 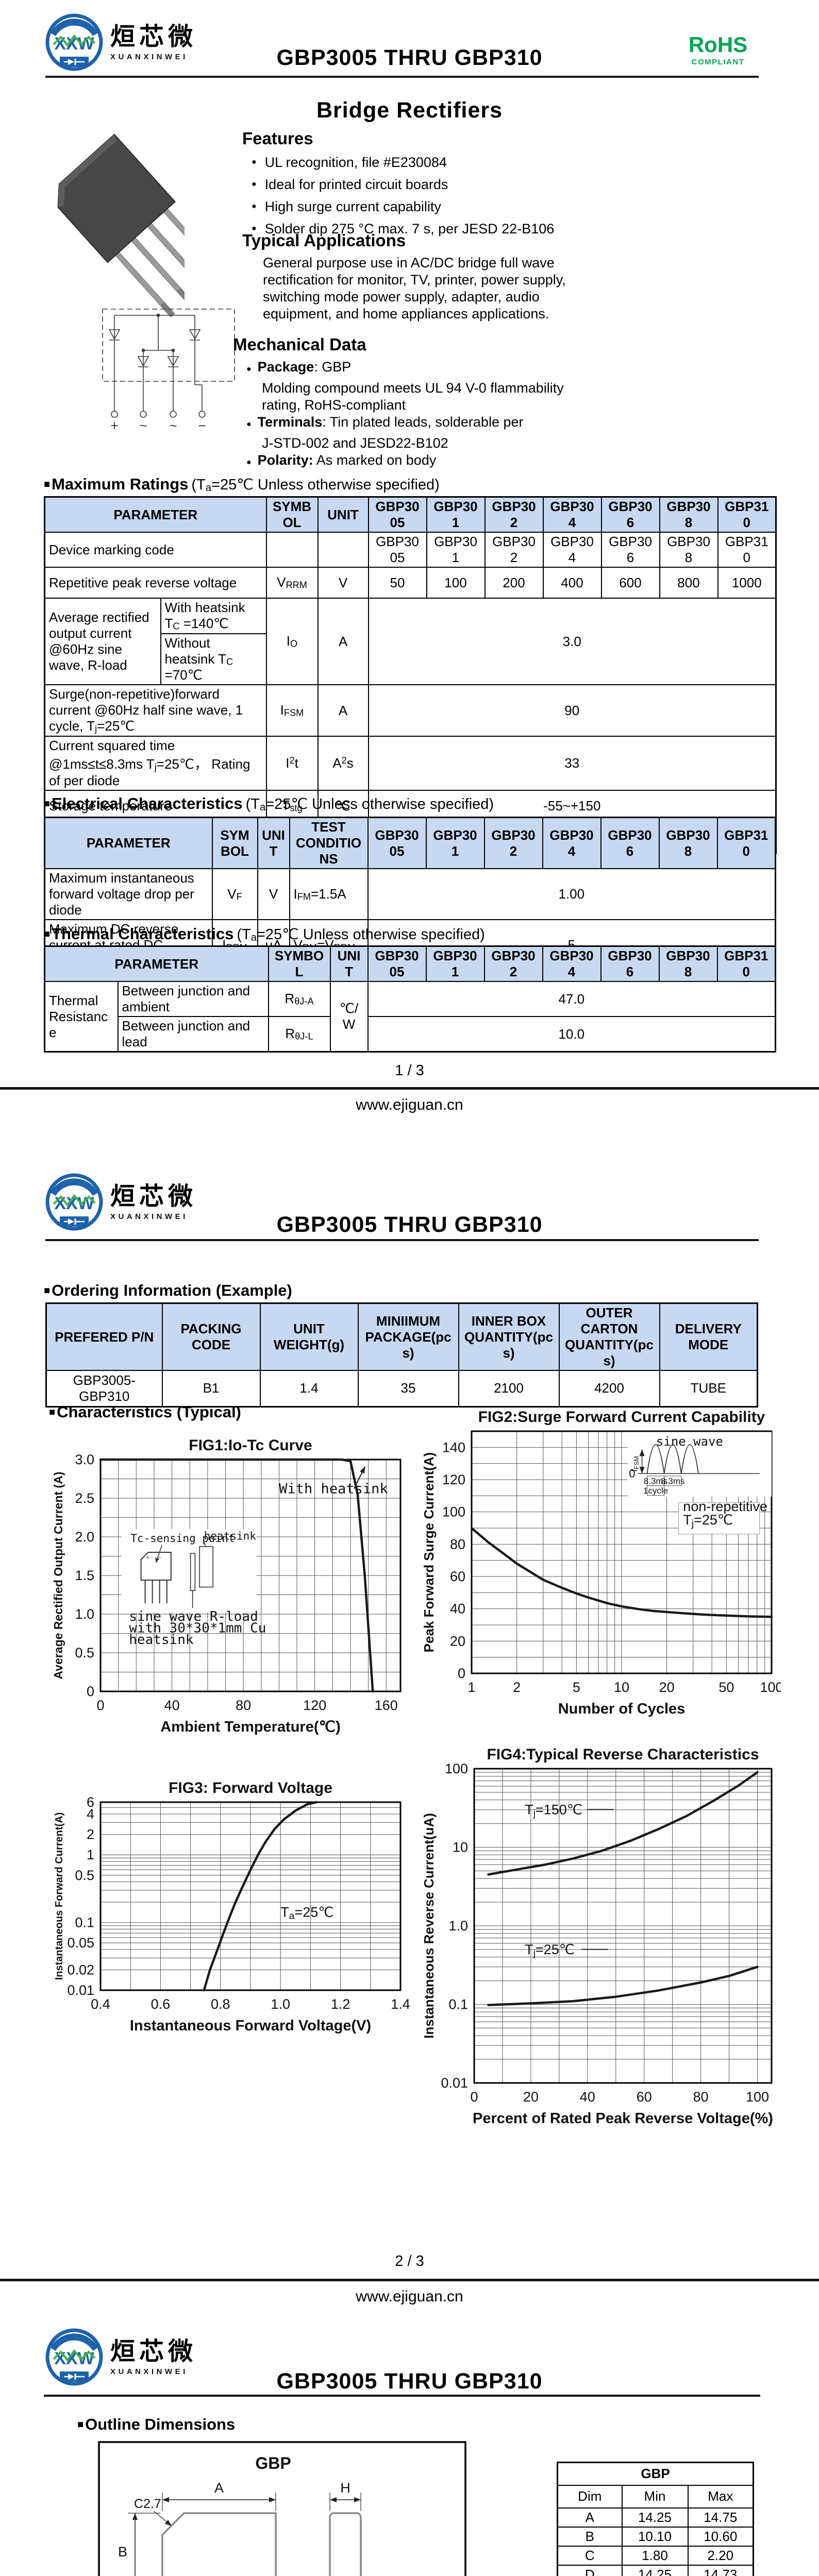 What do you see at coordinates (161, 1640) in the screenshot?
I see `svg-text: heatsink` at bounding box center [161, 1640].